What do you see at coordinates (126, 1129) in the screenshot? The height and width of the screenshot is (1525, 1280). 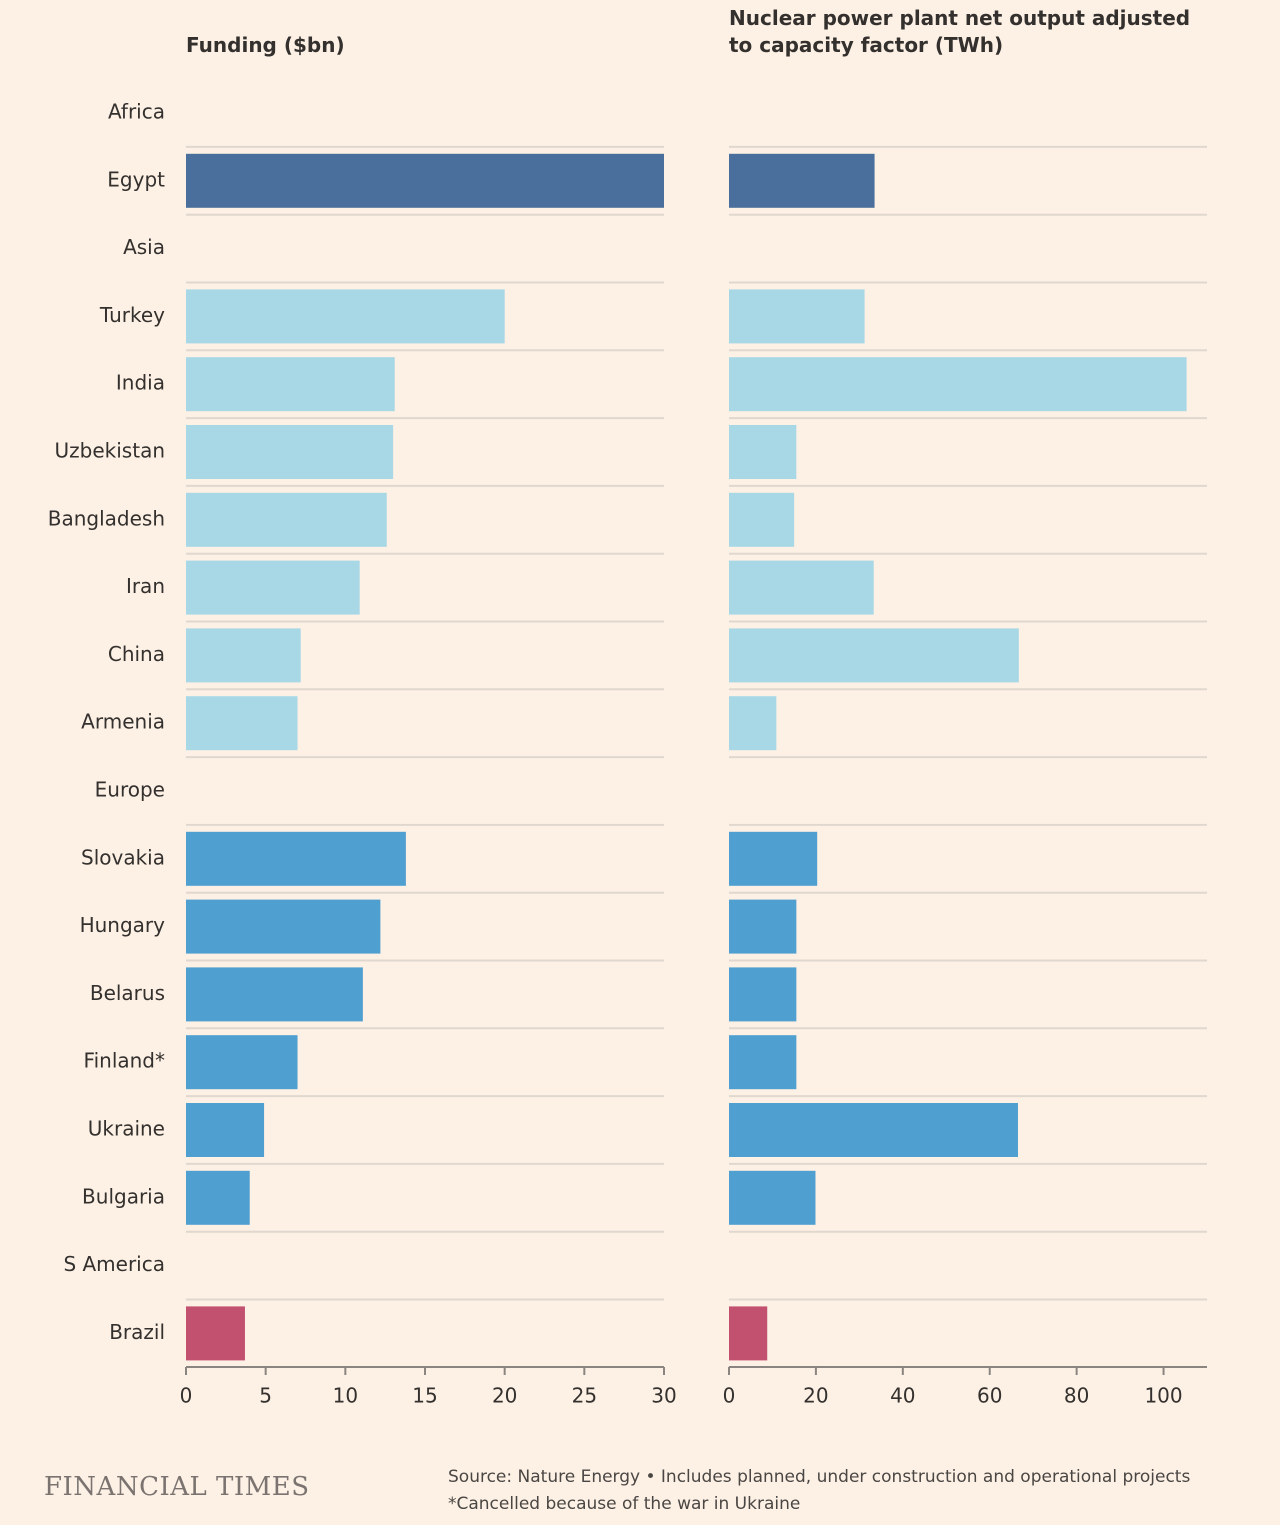 I see `category-label: Ukraine` at bounding box center [126, 1129].